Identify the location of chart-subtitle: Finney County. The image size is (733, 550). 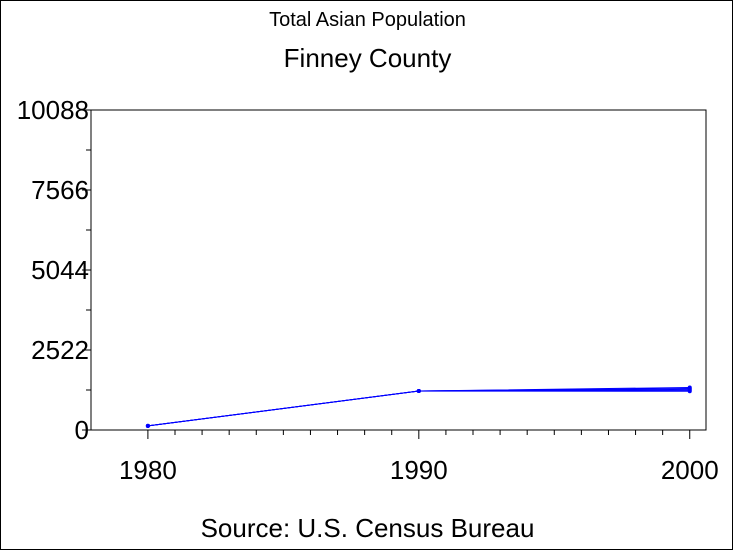
(367, 58).